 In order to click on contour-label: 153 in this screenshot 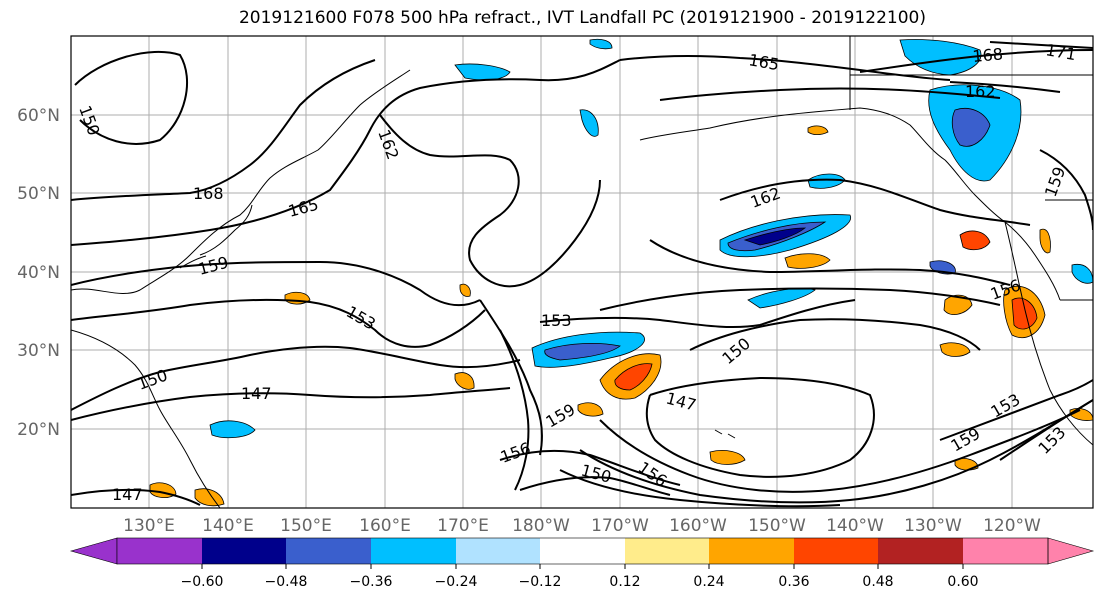, I will do `click(556, 320)`.